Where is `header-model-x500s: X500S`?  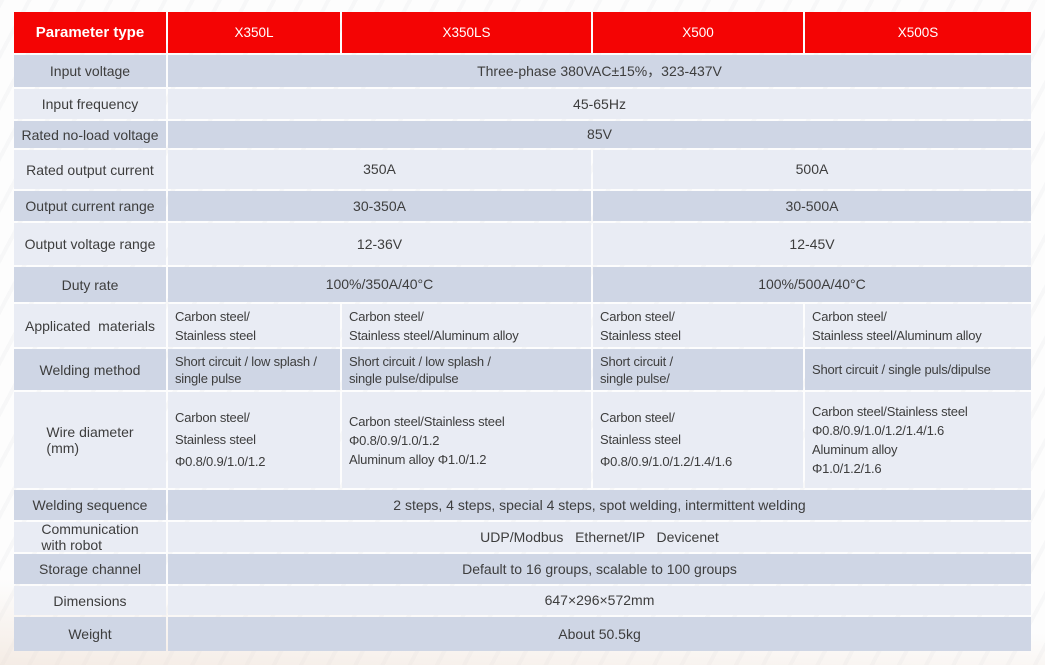
header-model-x500s: X500S is located at coordinates (918, 32).